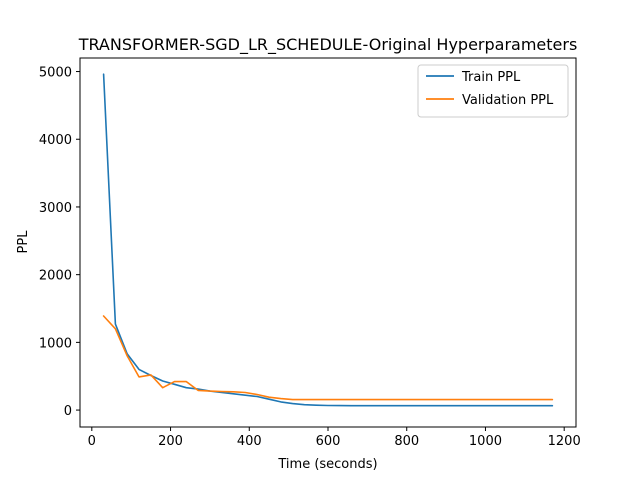 This screenshot has height=480, width=640. I want to click on x-axis-ticks: 0 200 400 600 800 1000 1200, so click(334, 438).